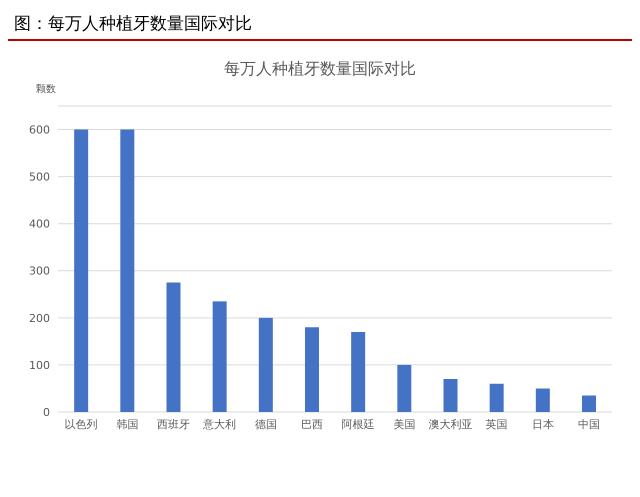 The width and height of the screenshot is (640, 497). I want to click on x-tick-label: 英国, so click(497, 424).